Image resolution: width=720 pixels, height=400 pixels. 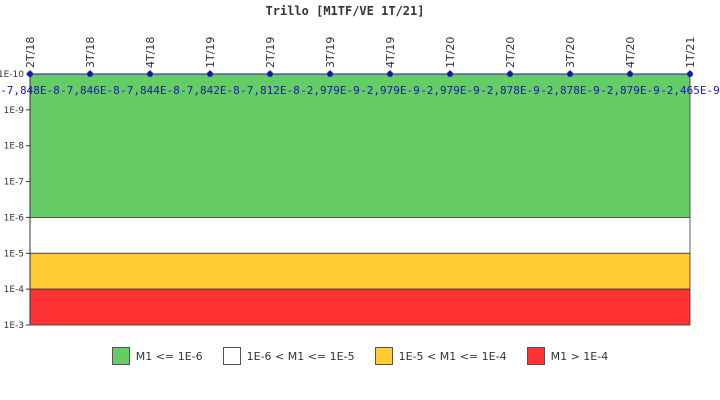 I want to click on legend-item: 1E-6 < M1 <= 1E-5, so click(x=288, y=356).